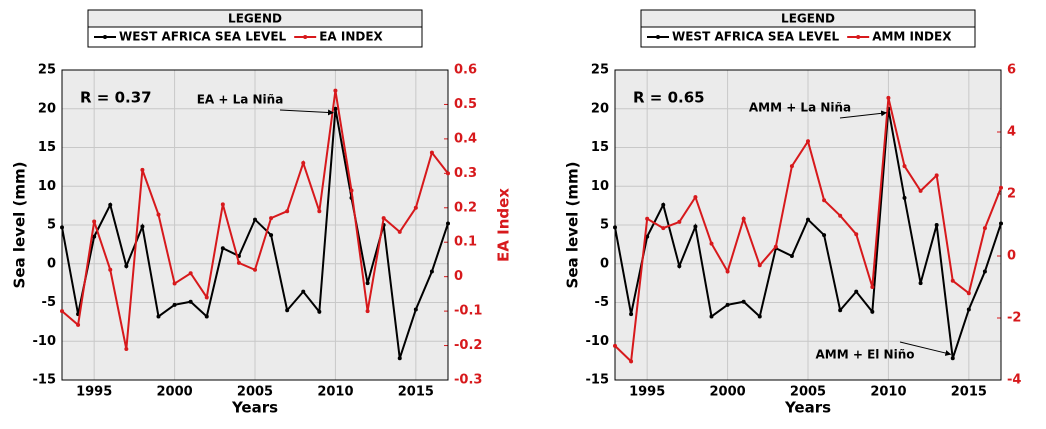 This screenshot has height=429, width=1046. What do you see at coordinates (1011, 194) in the screenshot?
I see `y2-tick-label: 2` at bounding box center [1011, 194].